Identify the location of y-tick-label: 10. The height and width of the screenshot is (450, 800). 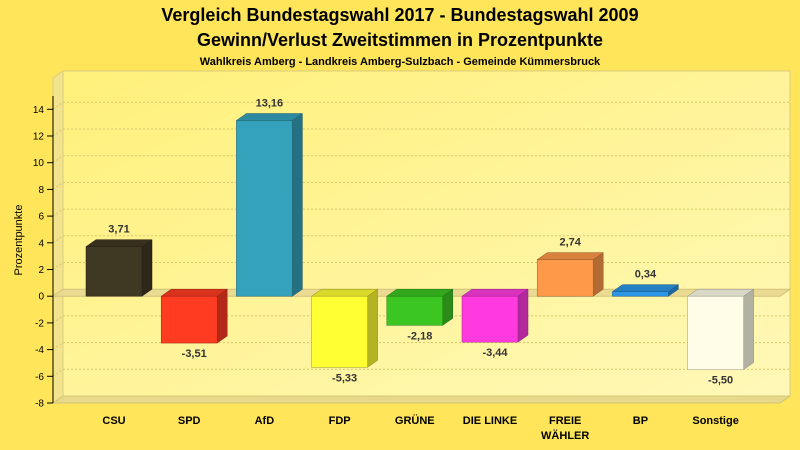
(39, 163).